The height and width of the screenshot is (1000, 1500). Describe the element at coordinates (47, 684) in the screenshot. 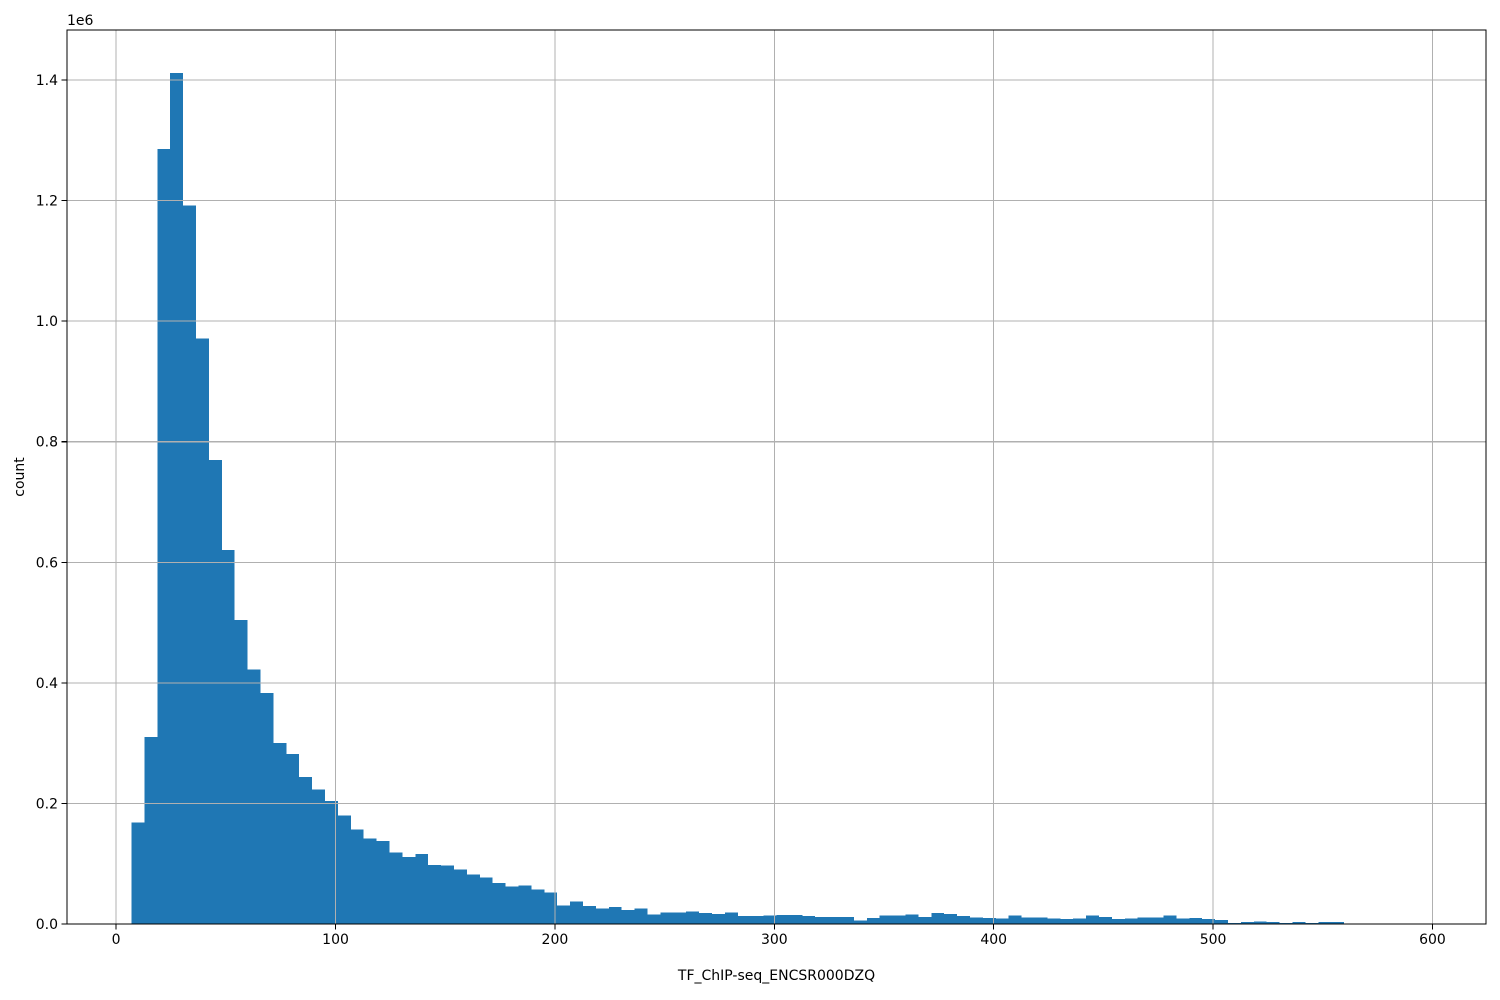

I see `y-tick-label: 0.4` at that location.